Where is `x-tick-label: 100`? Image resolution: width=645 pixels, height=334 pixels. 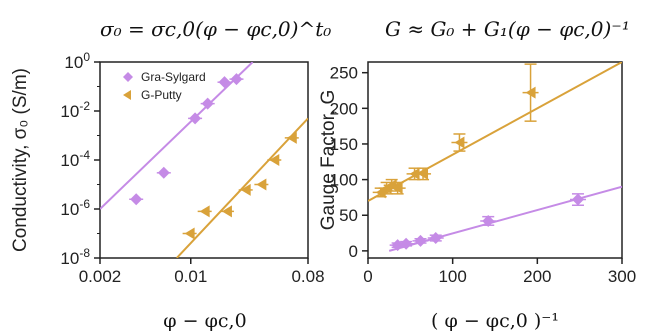 x-tick-label: 100 is located at coordinates (452, 276).